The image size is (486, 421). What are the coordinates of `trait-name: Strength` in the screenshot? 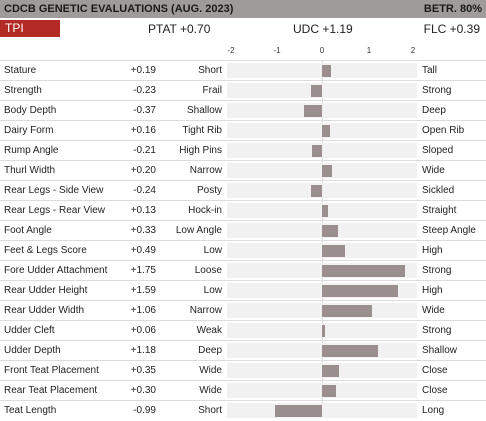 It's located at (23, 90).